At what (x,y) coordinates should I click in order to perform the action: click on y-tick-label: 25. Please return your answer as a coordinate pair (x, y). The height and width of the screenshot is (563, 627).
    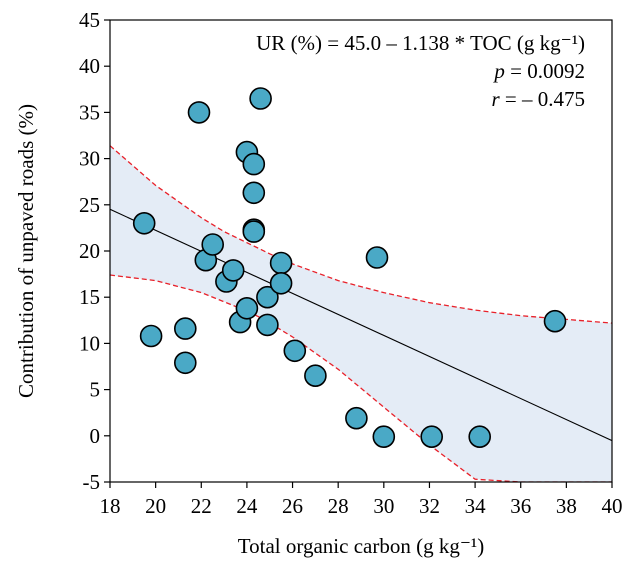
    Looking at the image, I should click on (89, 205).